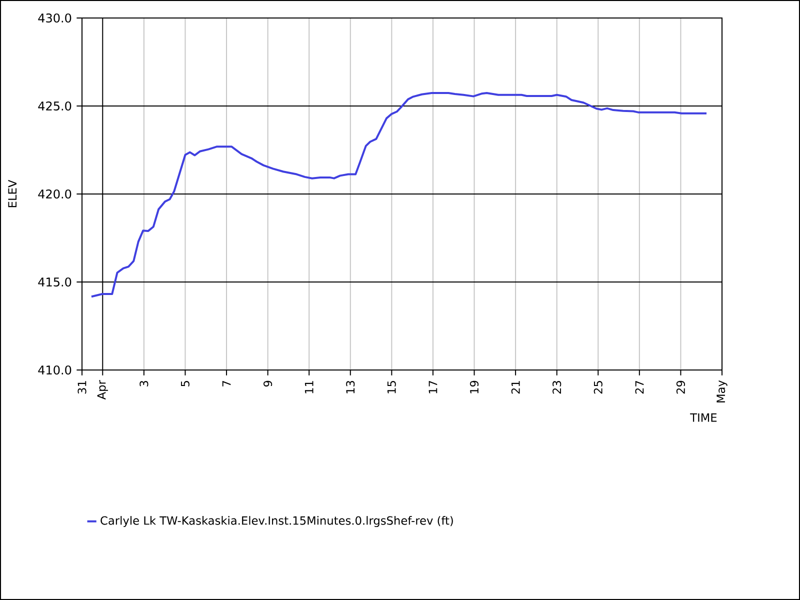  Describe the element at coordinates (681, 387) in the screenshot. I see `x-tick-label: 29` at that location.